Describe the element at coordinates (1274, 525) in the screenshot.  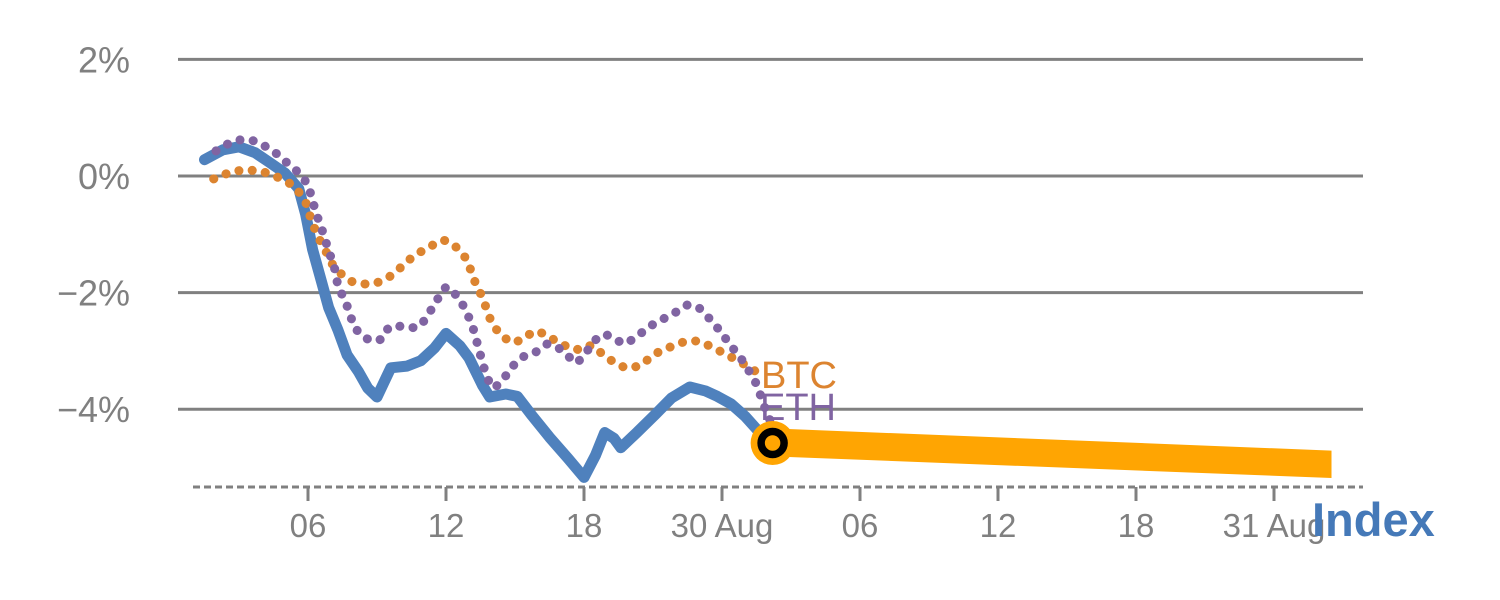
I see `x-axis-label: 31 Aug` at that location.